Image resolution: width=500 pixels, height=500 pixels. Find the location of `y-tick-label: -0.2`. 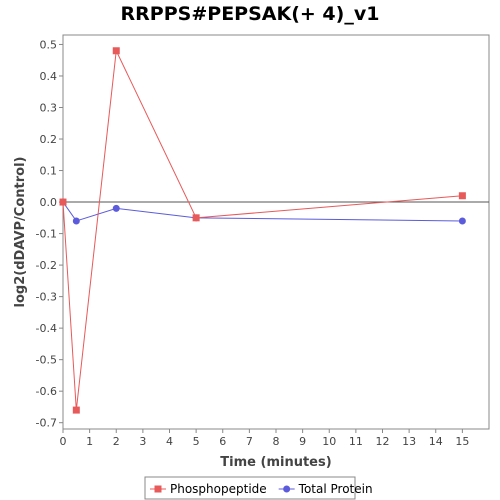

y-tick-label: -0.2 is located at coordinates (46, 265).